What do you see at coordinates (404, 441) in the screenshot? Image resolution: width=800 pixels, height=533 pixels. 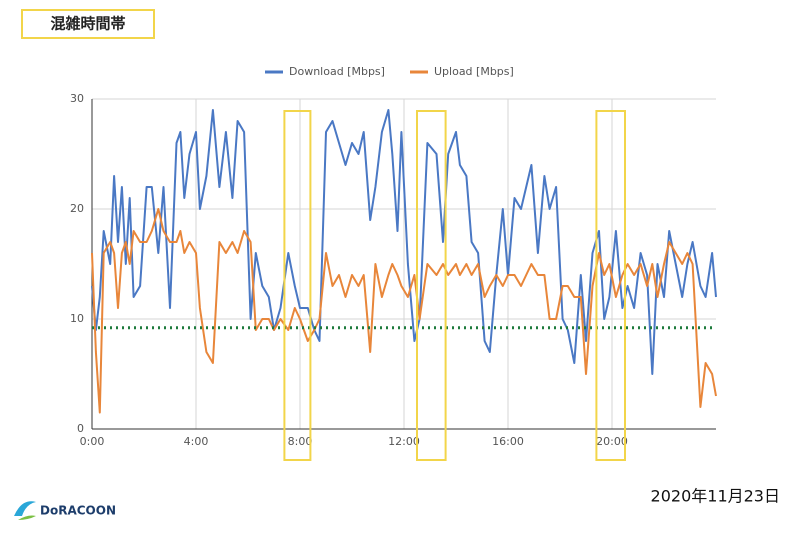 I see `x-tick-label: 12:00` at bounding box center [404, 441].